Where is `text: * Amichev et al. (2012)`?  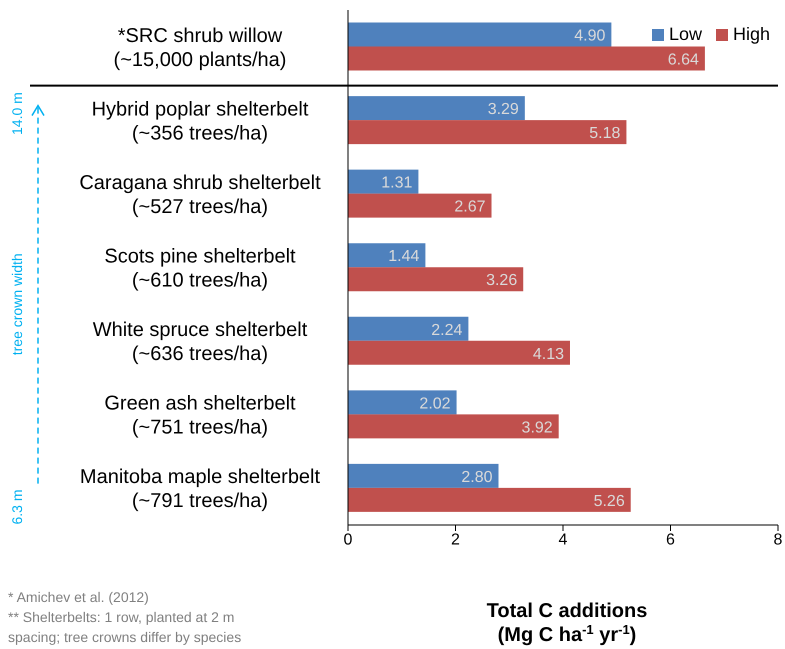
text: * Amichev et al. (2012) is located at coordinates (78, 597).